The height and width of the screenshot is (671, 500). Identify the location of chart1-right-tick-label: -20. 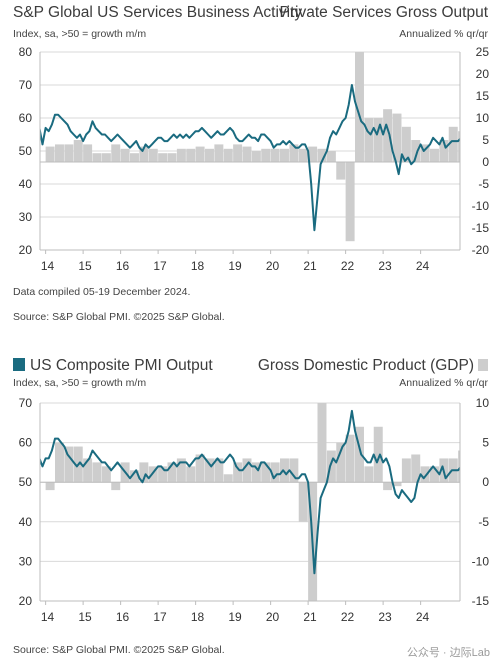
(481, 250).